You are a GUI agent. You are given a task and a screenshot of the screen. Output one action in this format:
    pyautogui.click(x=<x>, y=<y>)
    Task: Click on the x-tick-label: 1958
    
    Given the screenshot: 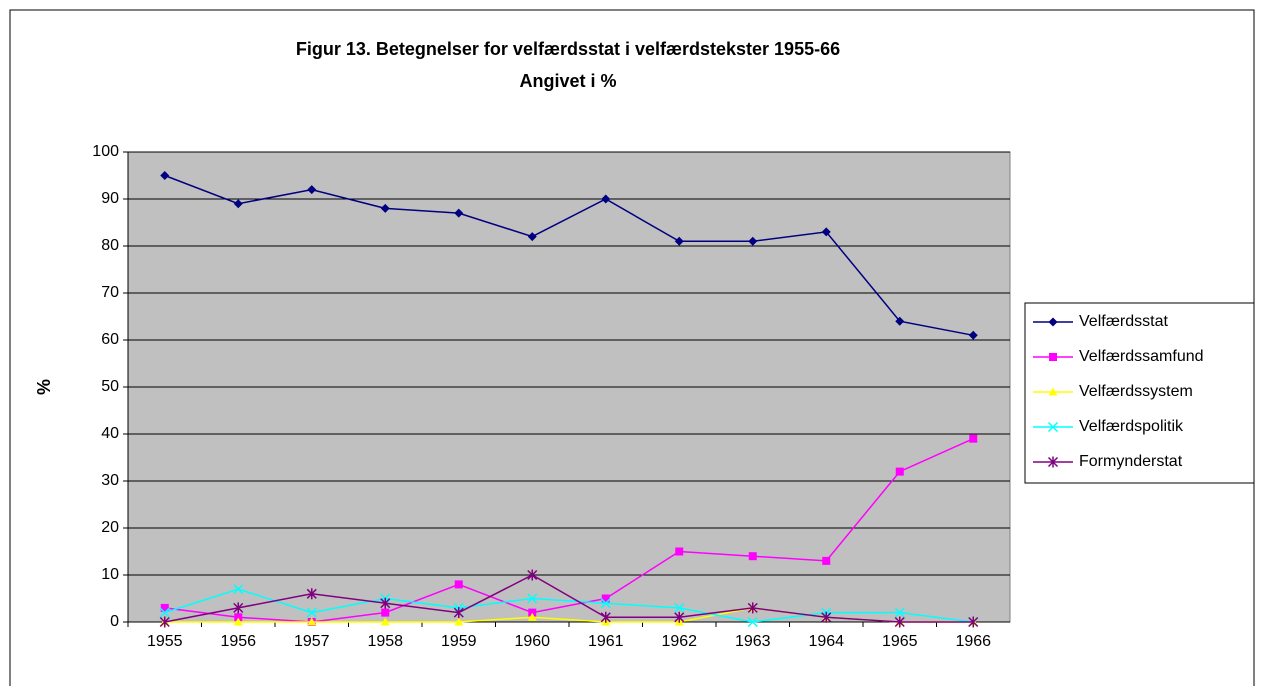 What is the action you would take?
    pyautogui.click(x=385, y=641)
    